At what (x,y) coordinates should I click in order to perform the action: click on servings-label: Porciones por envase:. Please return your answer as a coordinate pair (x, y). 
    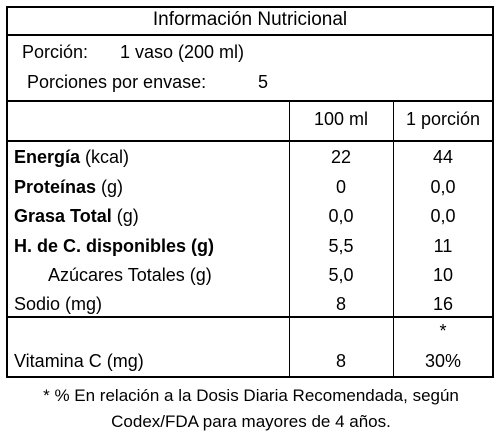
    Looking at the image, I should click on (117, 82).